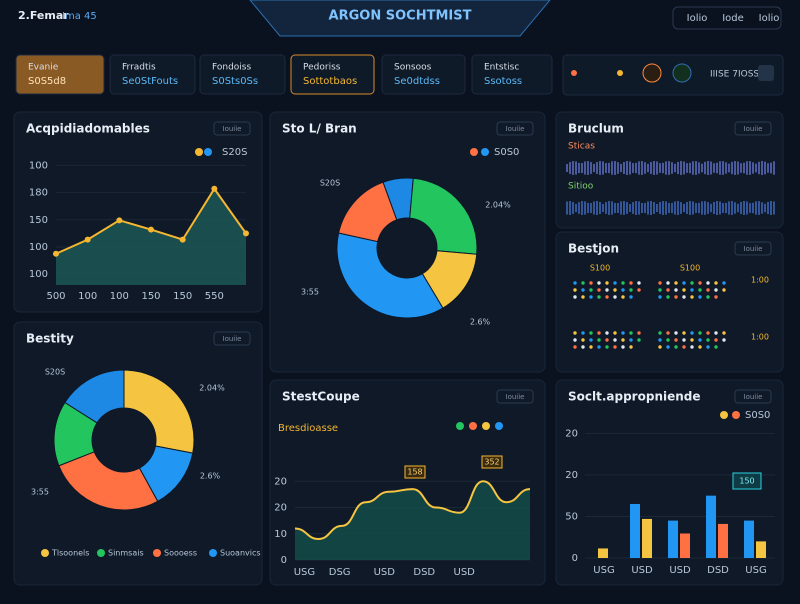 The image size is (800, 604). I want to click on area, so click(151, 236).